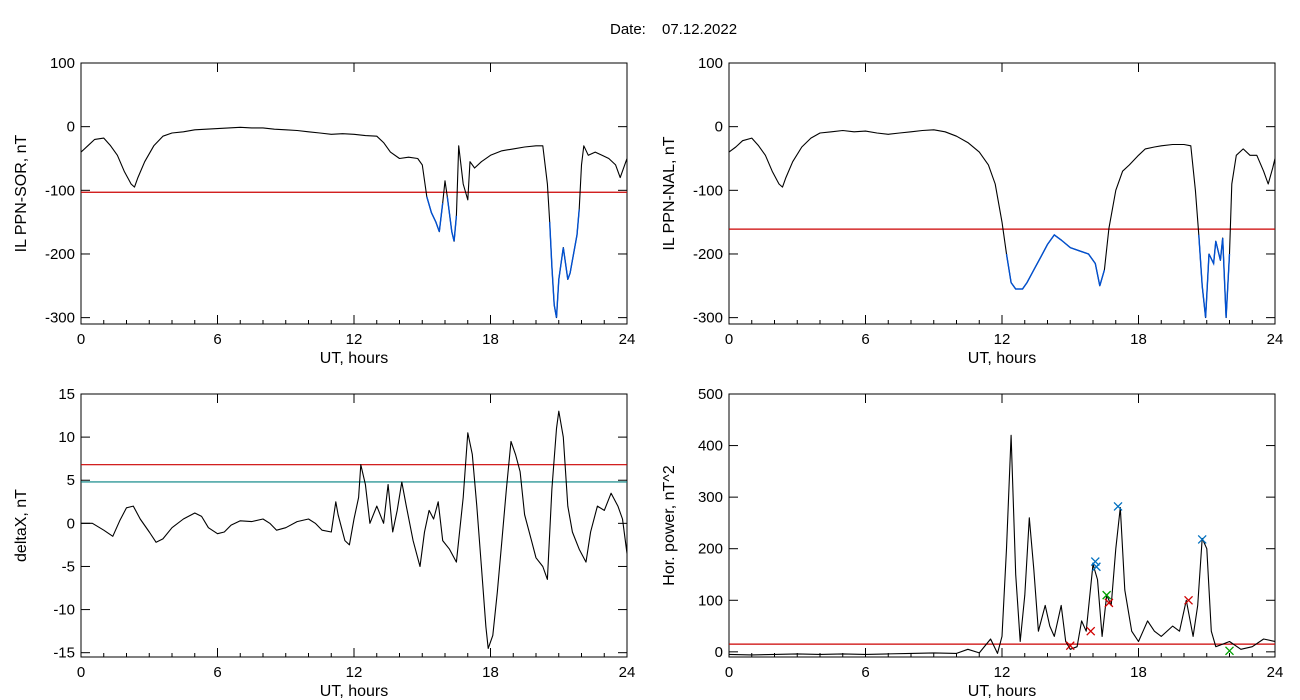 Image resolution: width=1300 pixels, height=700 pixels. Describe the element at coordinates (68, 566) in the screenshot. I see `y-tick-label: -5` at that location.